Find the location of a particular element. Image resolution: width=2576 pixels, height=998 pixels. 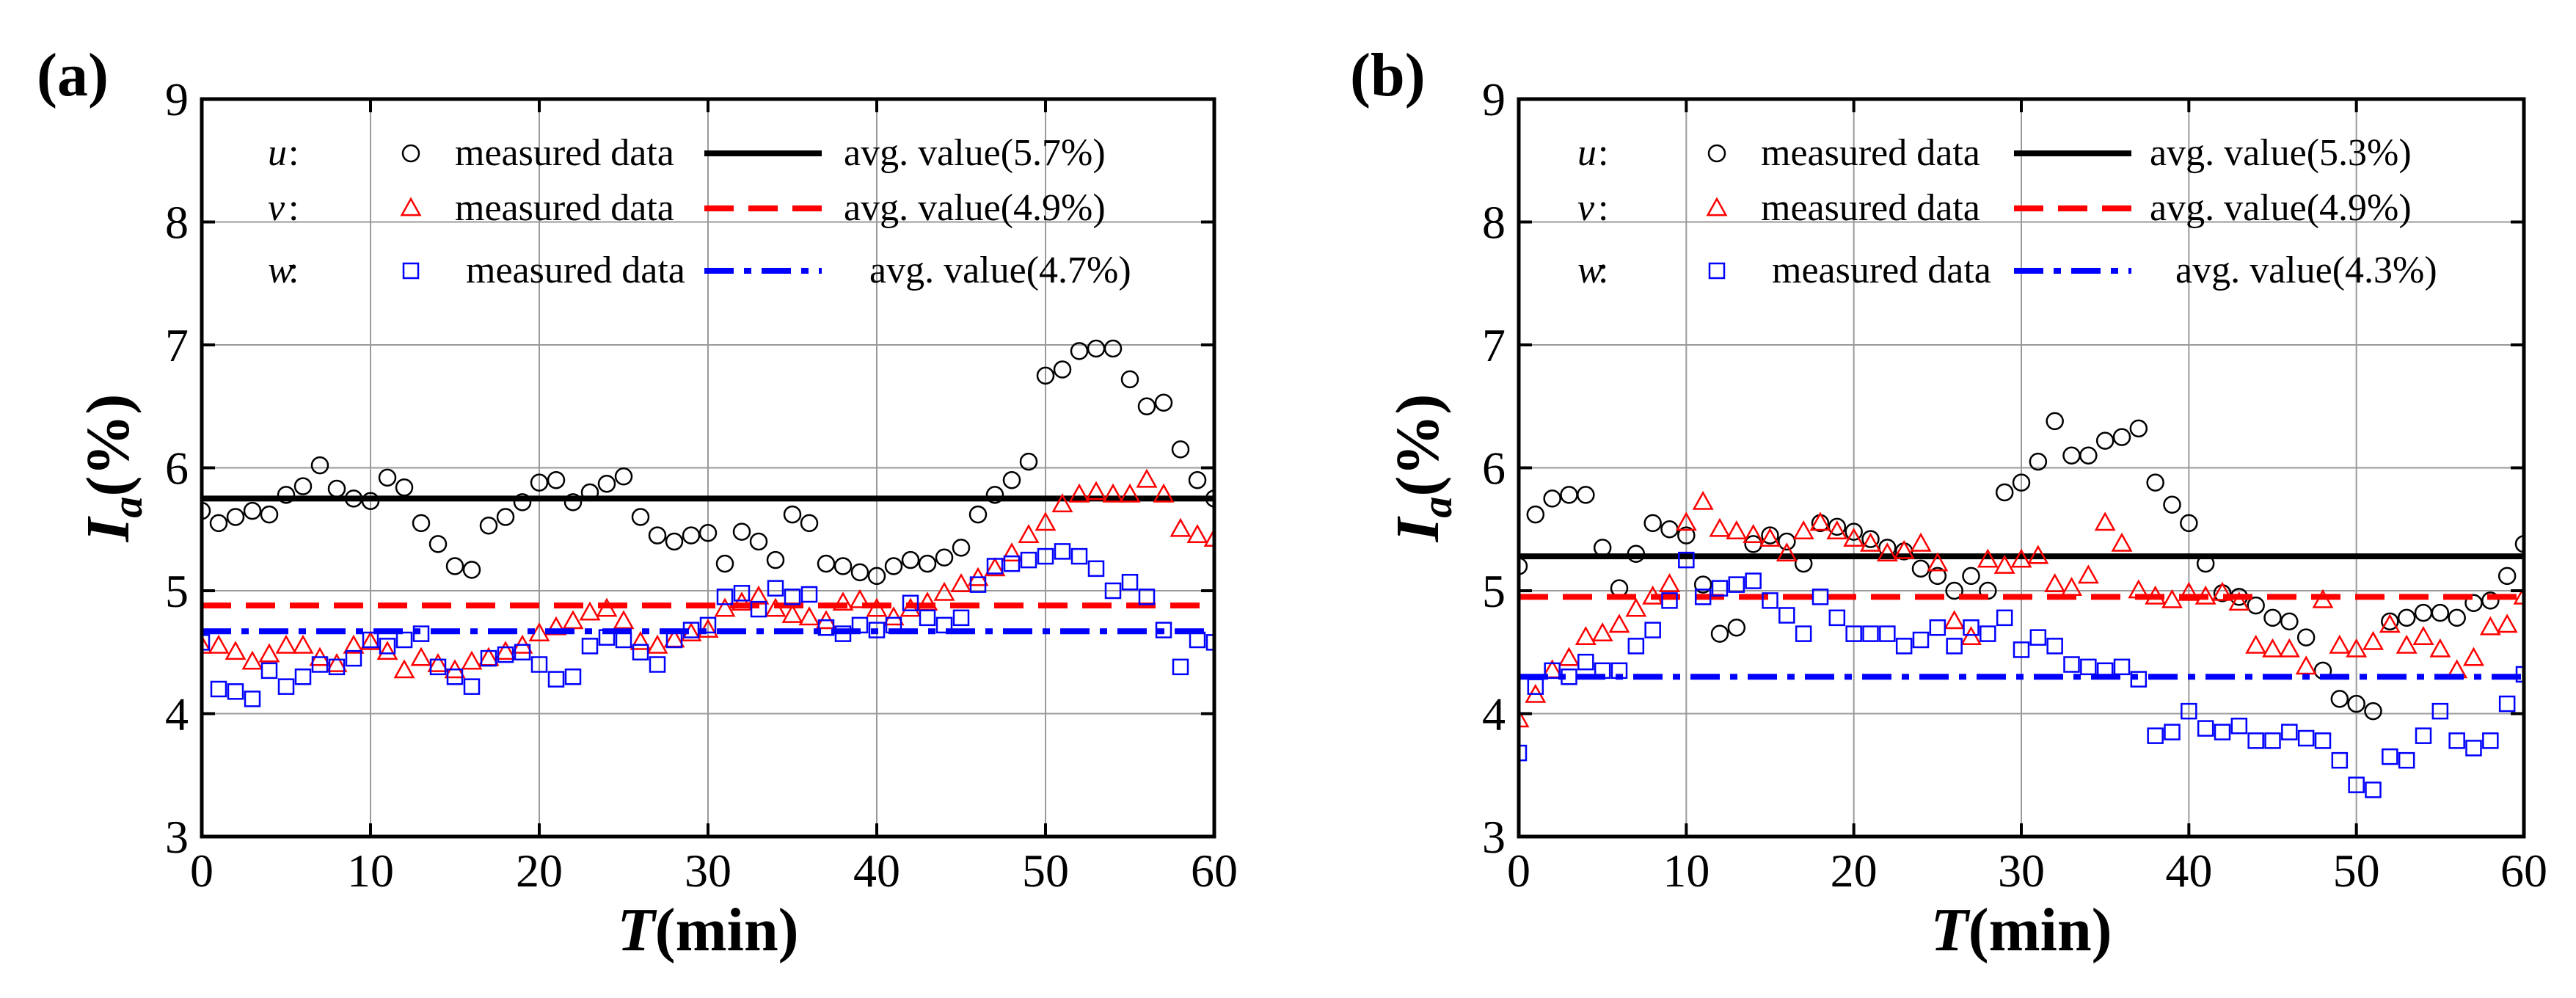

legend-marker-label: measured data is located at coordinates (576, 270).